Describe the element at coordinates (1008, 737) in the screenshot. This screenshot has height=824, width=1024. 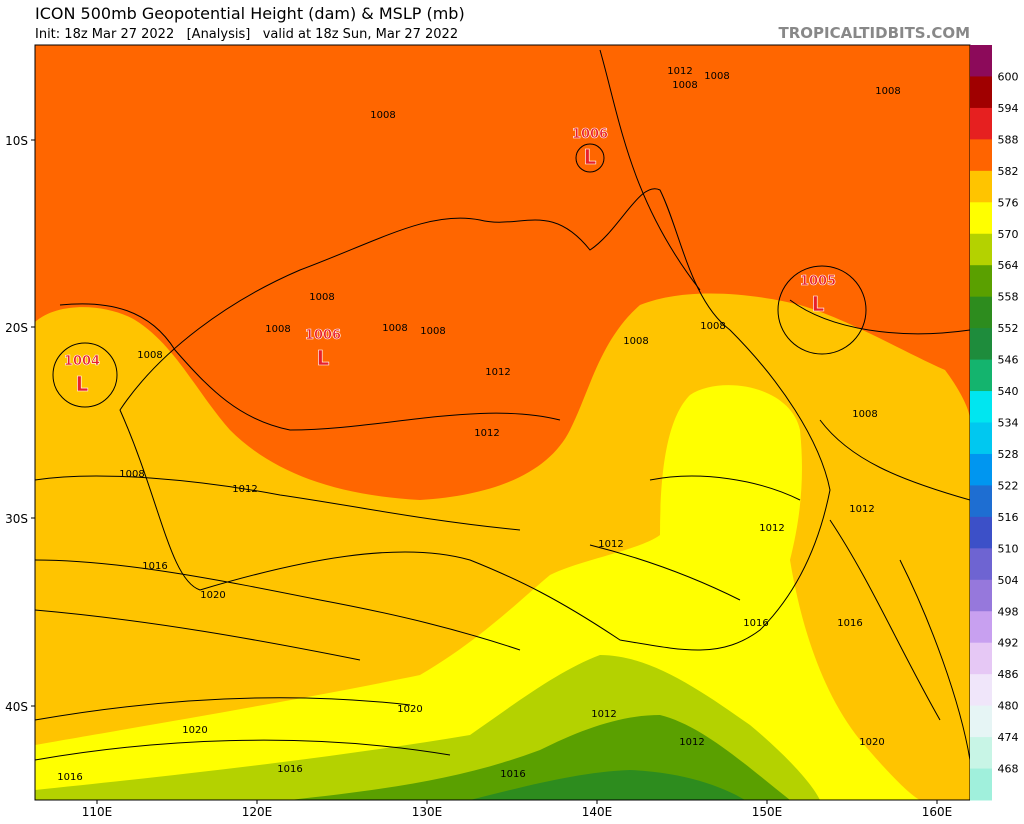
I see `colorbar-label: 474` at that location.